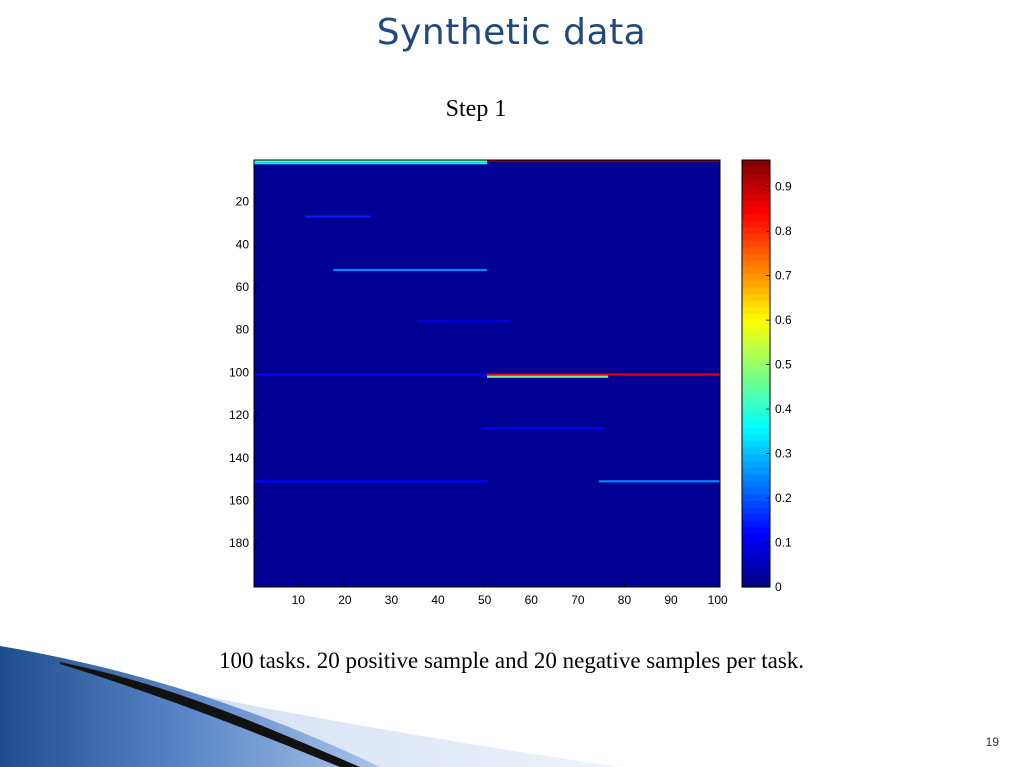  Describe the element at coordinates (783, 409) in the screenshot. I see `colorbar-tick-label-0.4: 0.4` at that location.